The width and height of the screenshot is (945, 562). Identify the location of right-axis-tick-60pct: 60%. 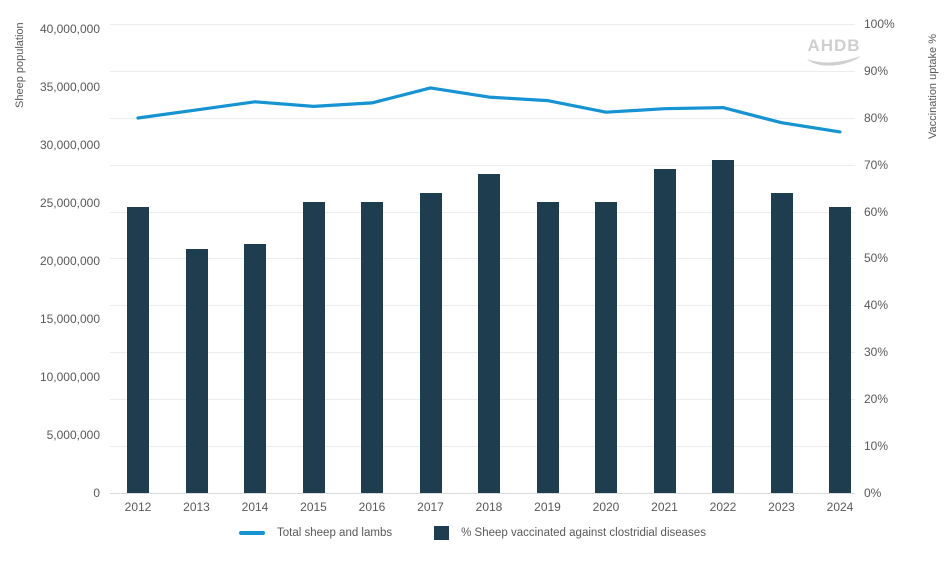
(876, 211).